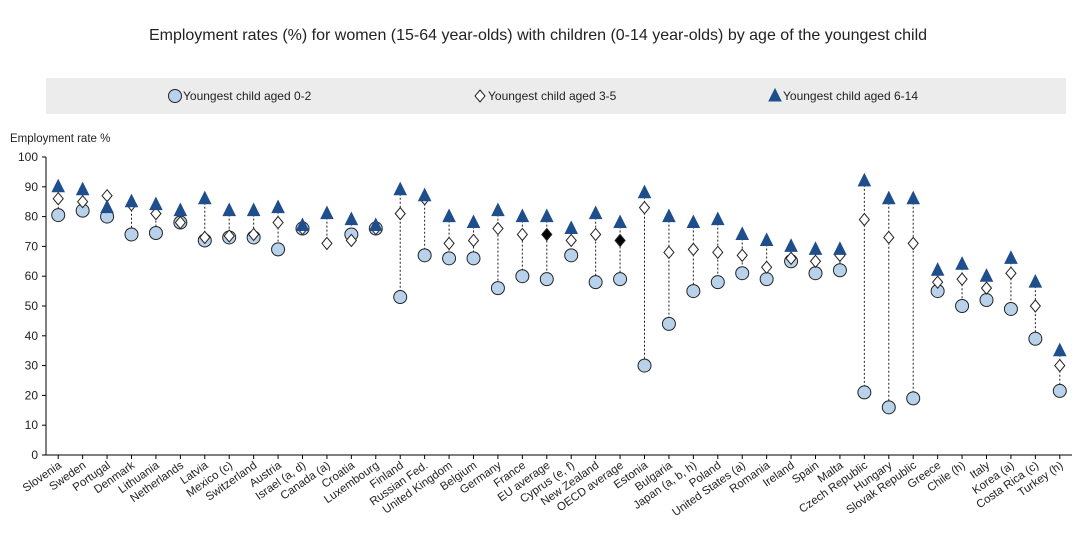 The image size is (1076, 543). What do you see at coordinates (32, 187) in the screenshot?
I see `y-tick-label: 90` at bounding box center [32, 187].